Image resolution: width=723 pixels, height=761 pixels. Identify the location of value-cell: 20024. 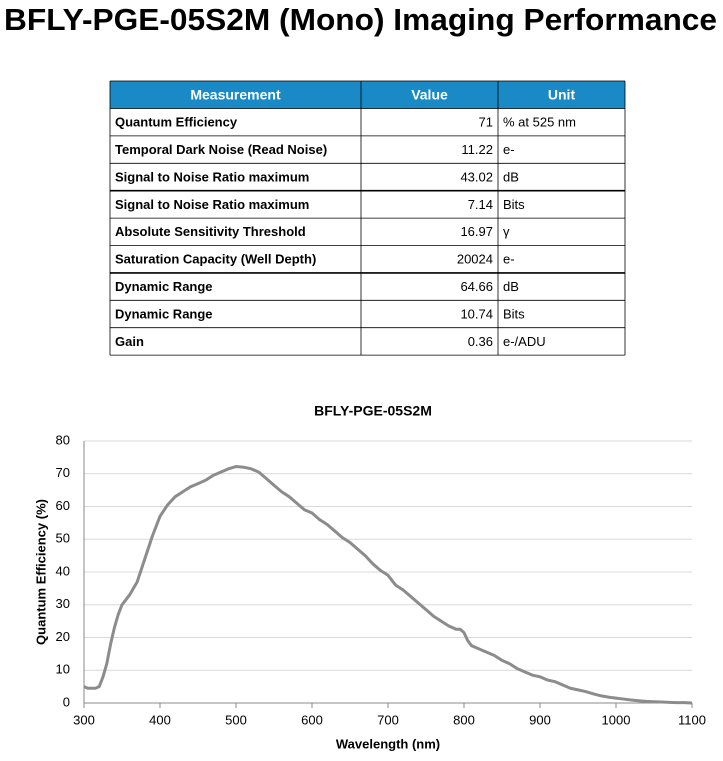
(475, 259).